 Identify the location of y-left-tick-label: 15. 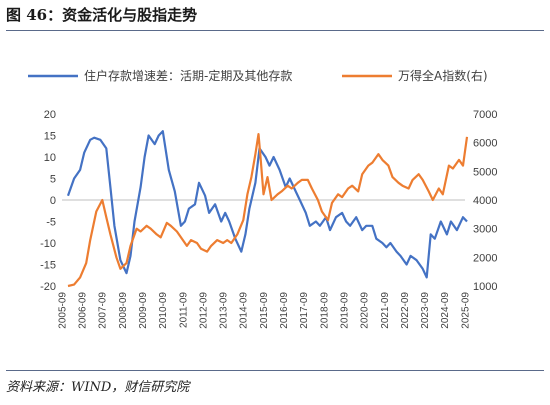
(50, 137).